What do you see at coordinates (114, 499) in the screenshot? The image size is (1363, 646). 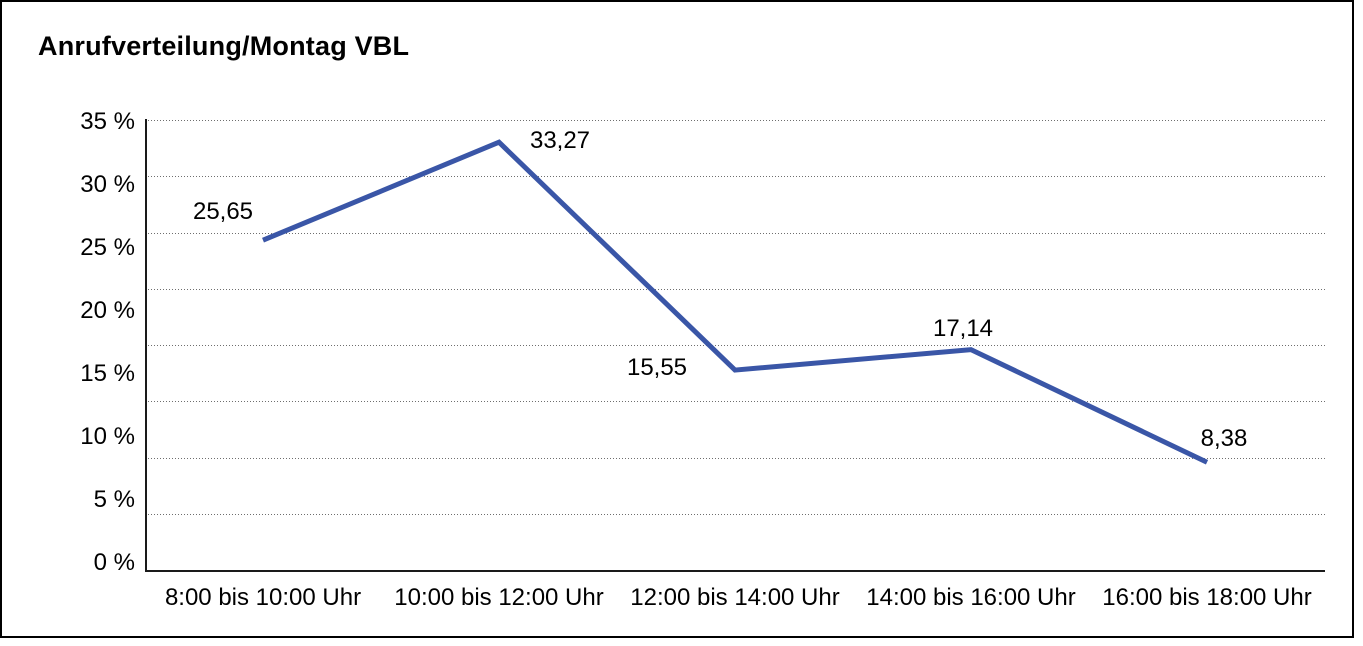 I see `y-axis-label: 5 %` at bounding box center [114, 499].